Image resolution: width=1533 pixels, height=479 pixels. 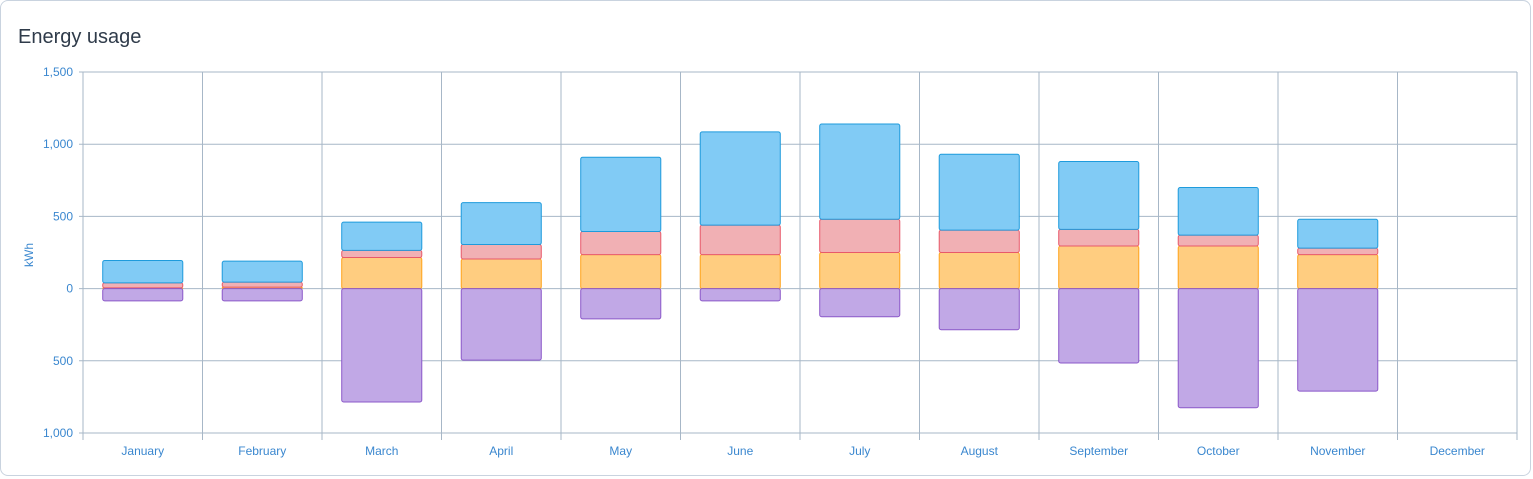 What do you see at coordinates (1099, 267) in the screenshot?
I see `bar-yellow-september` at bounding box center [1099, 267].